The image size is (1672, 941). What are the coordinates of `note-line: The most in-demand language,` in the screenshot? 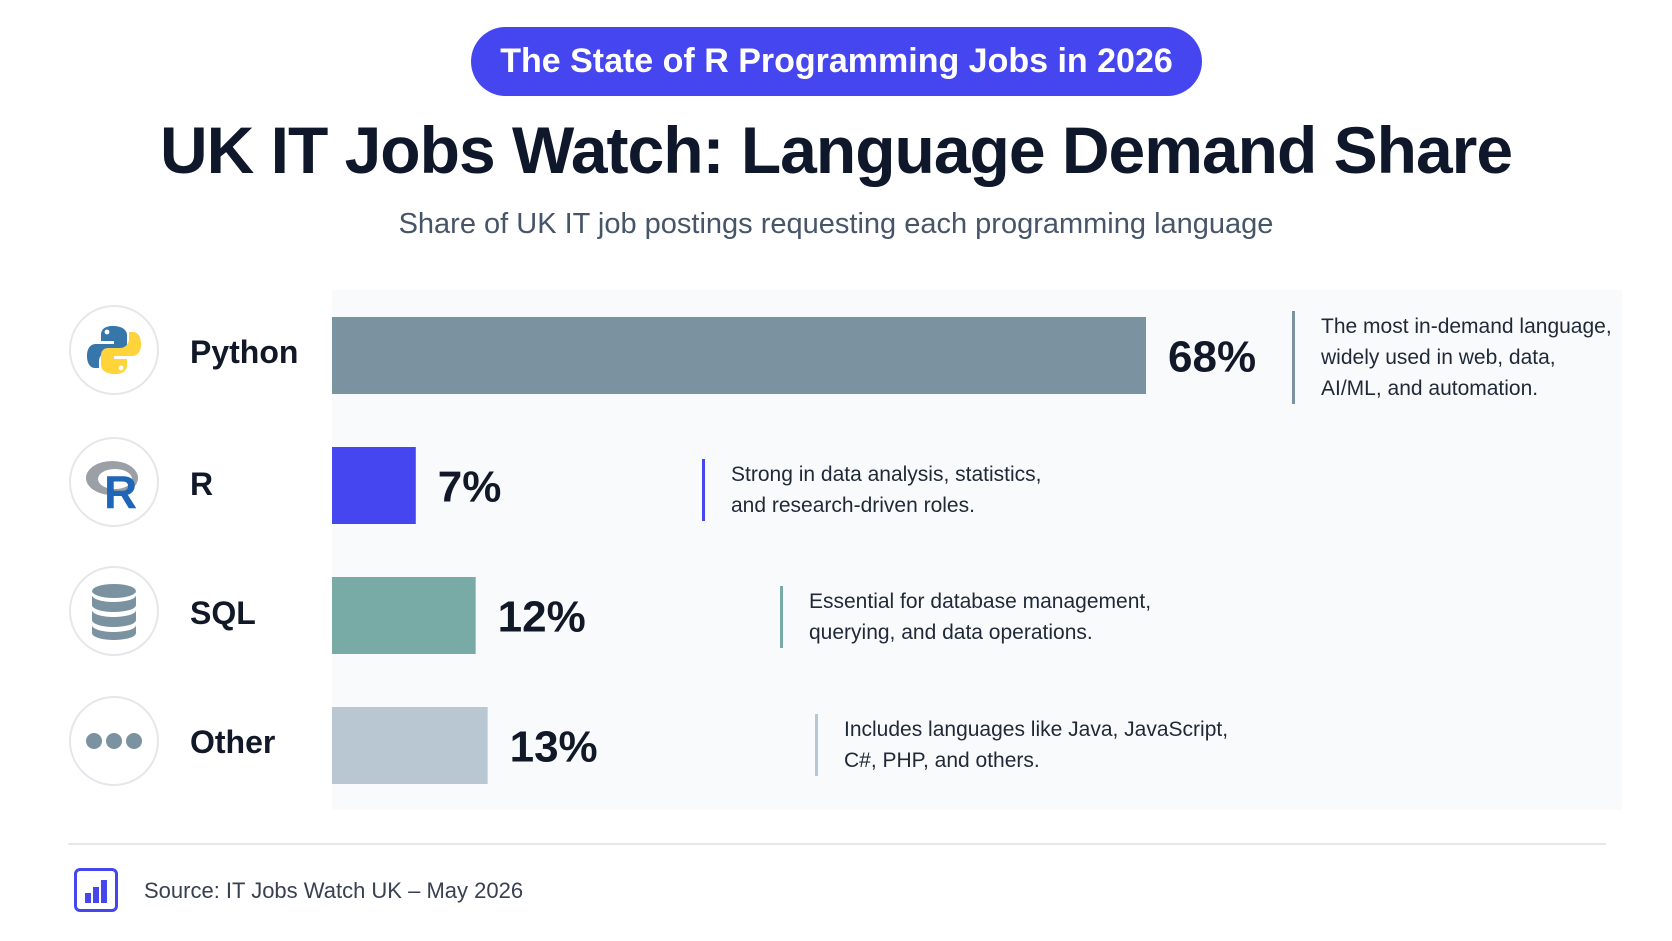 It's located at (1466, 326).